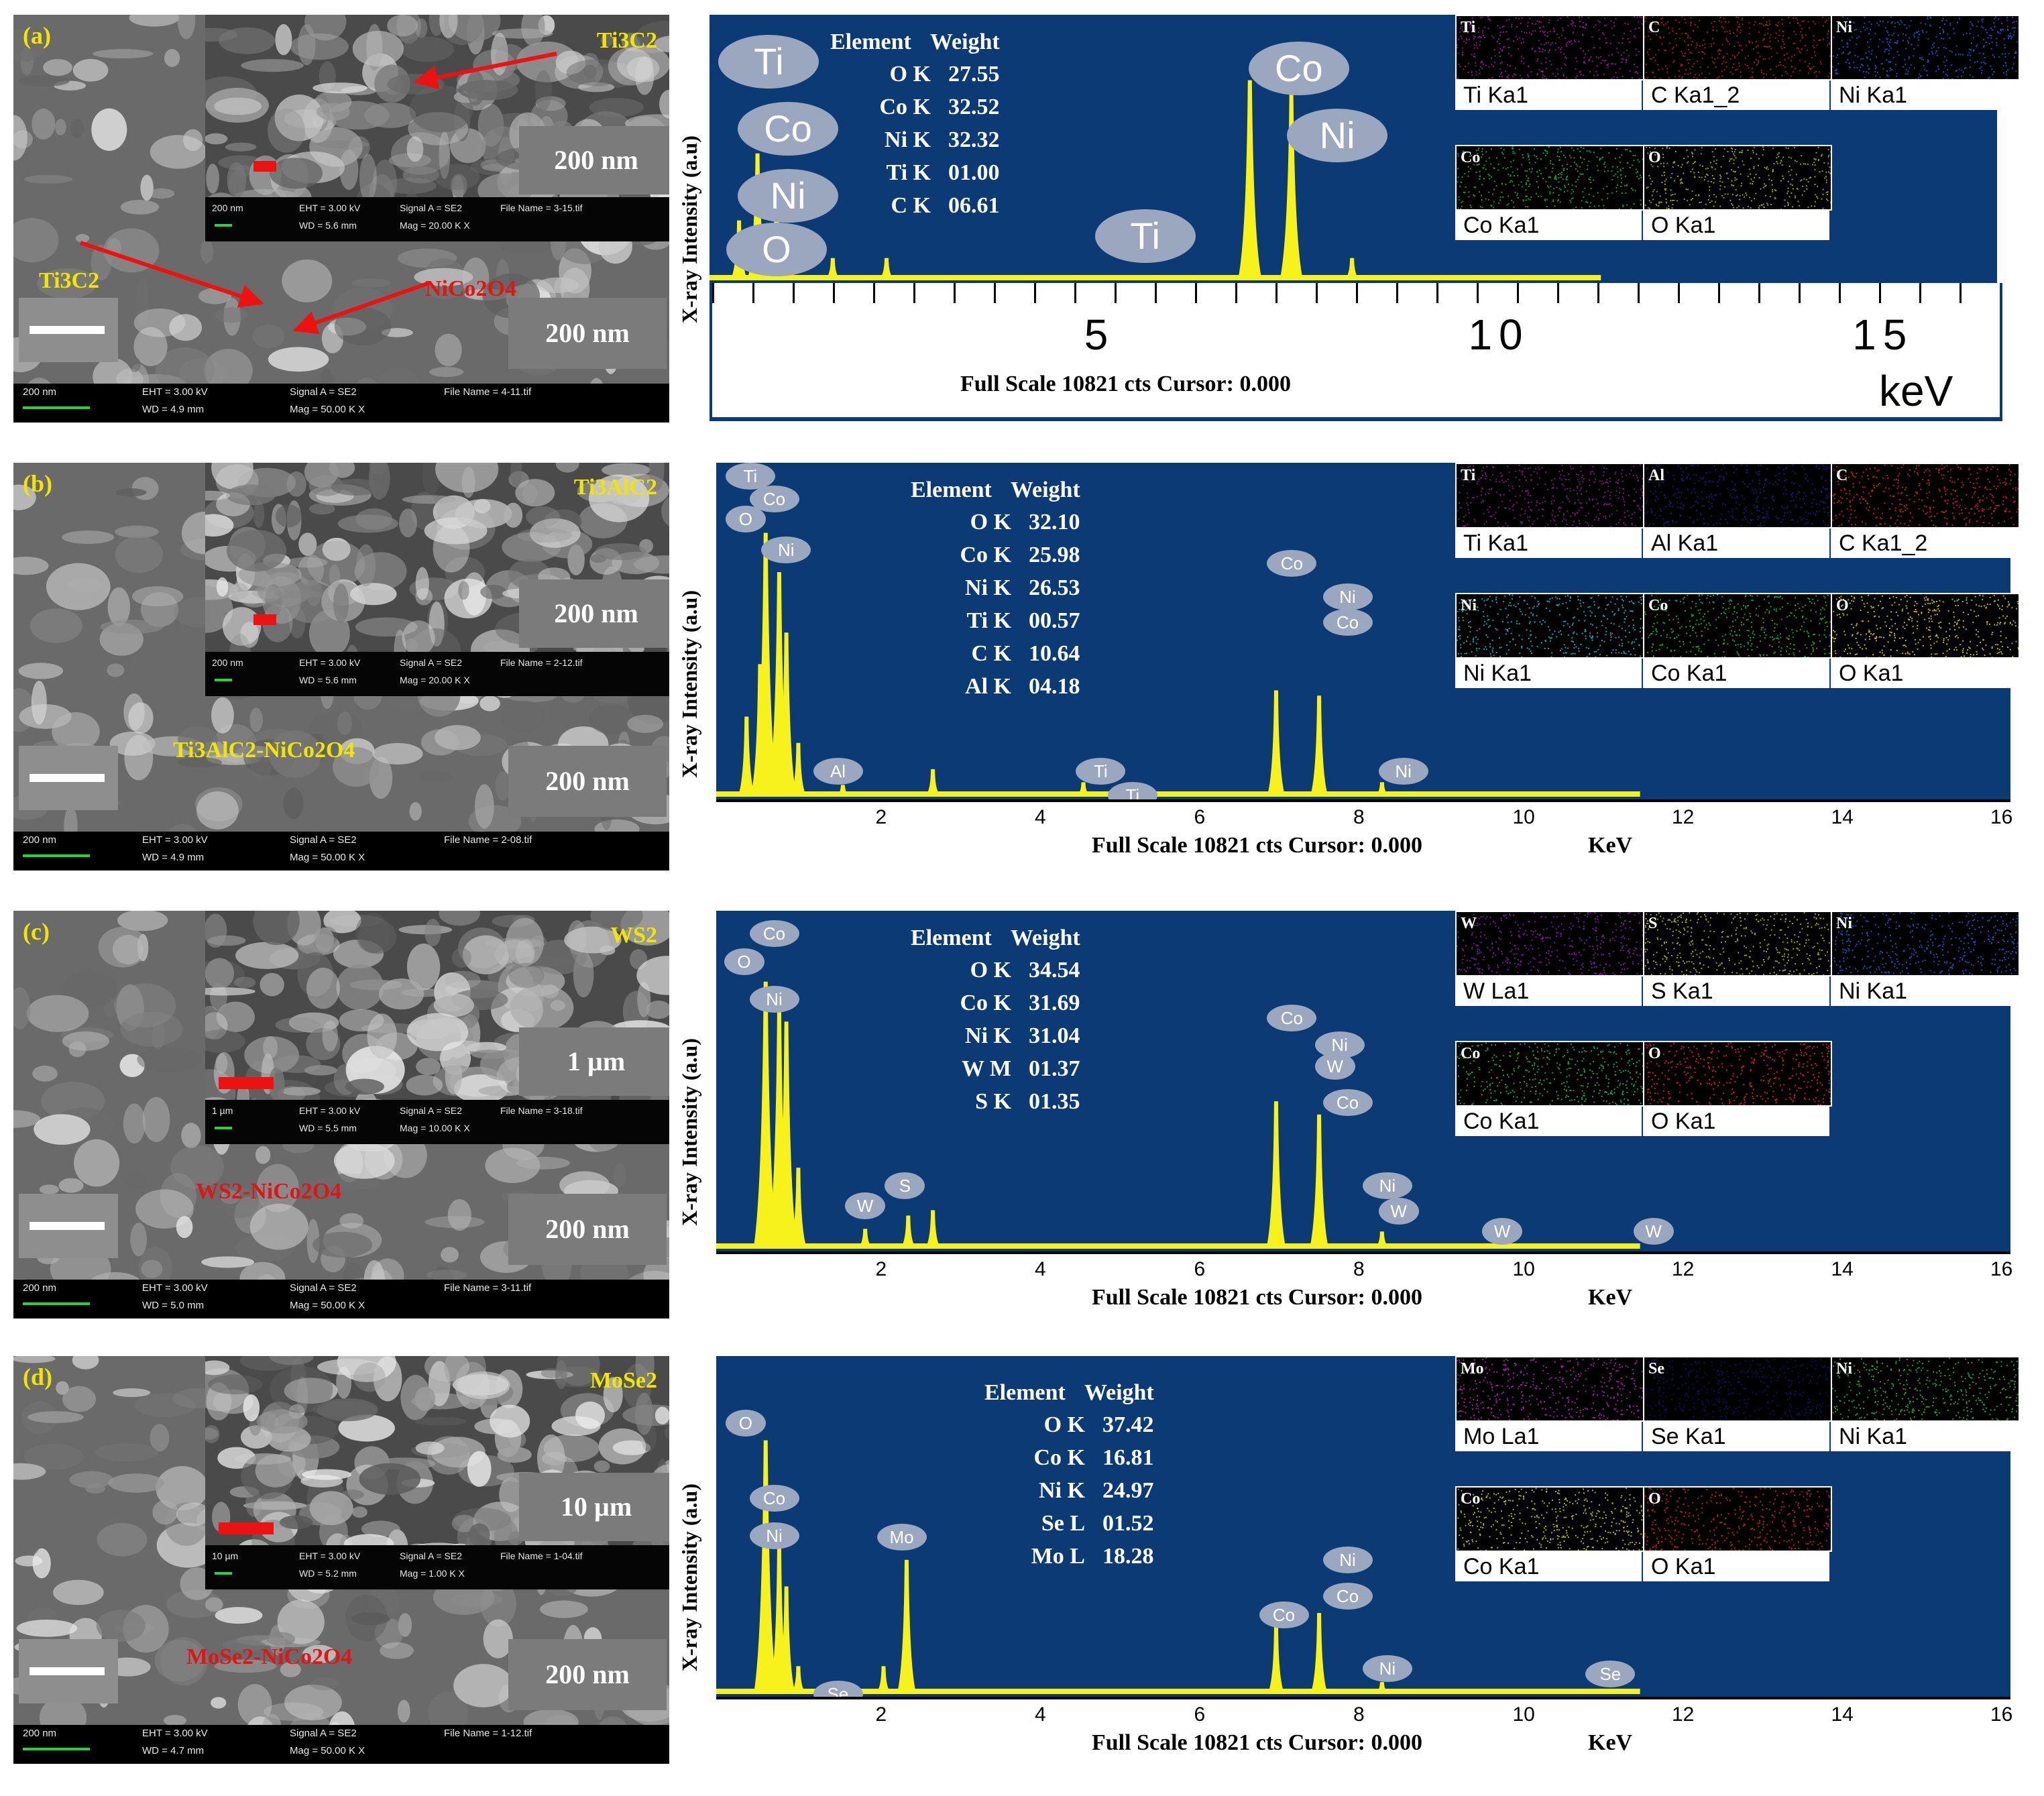  I want to click on table-weight: 01.35, so click(1054, 1101).